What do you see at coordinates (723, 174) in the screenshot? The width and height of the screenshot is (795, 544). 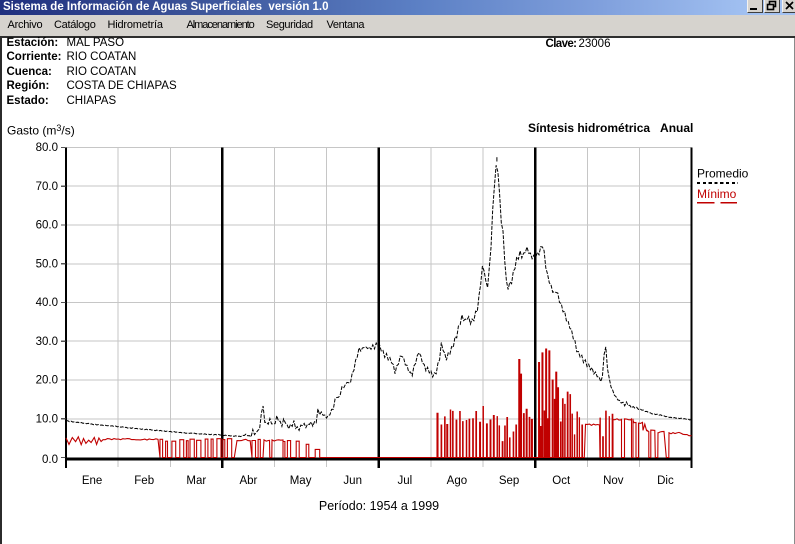 I see `svg-text: Promedio` at bounding box center [723, 174].